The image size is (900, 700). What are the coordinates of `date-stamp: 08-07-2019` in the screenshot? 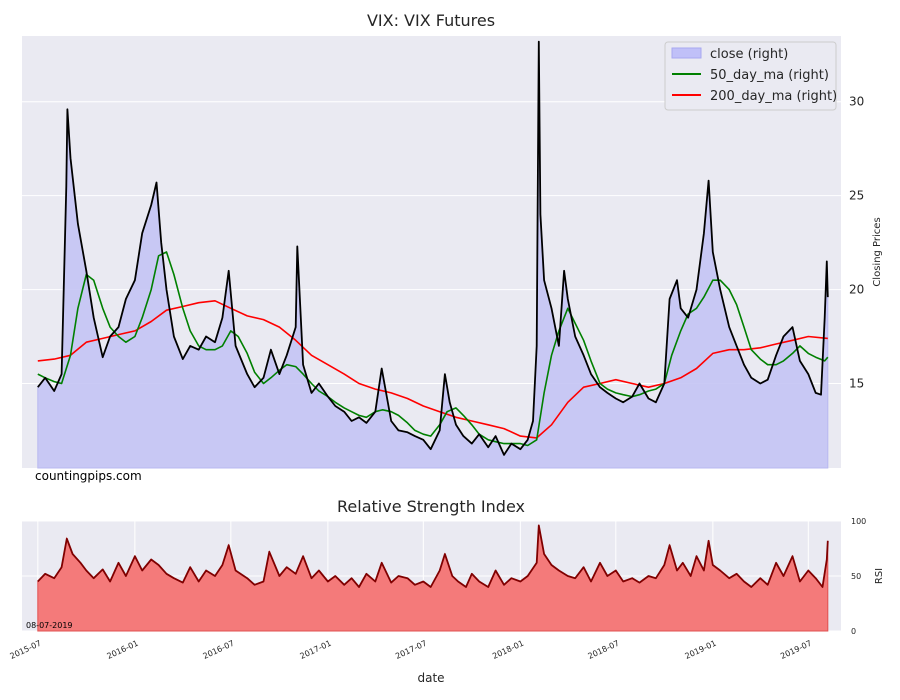 It's located at (49, 625).